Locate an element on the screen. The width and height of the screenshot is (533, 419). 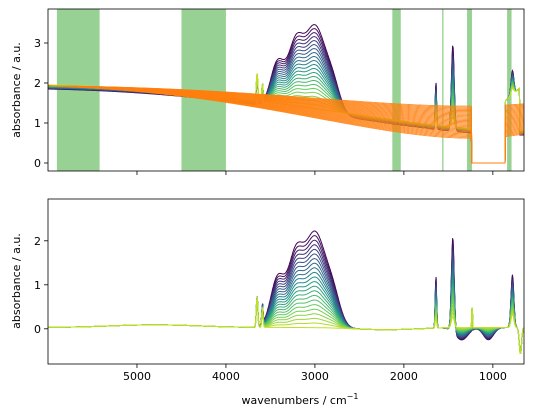
y-tick-label: 3 is located at coordinates (37, 43).